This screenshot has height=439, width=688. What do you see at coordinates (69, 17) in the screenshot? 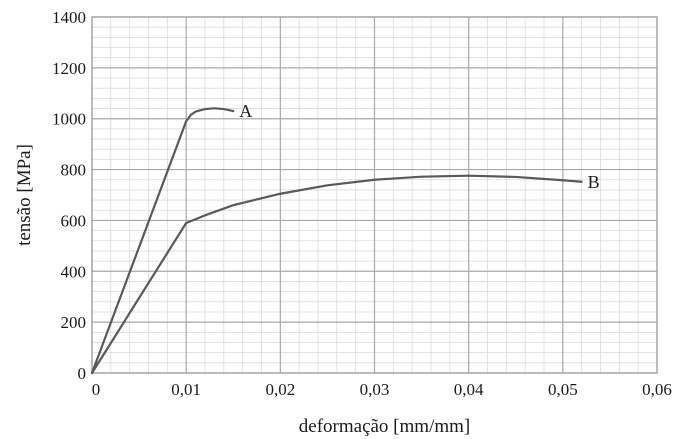
I see `y-tick-label: 1400` at bounding box center [69, 17].